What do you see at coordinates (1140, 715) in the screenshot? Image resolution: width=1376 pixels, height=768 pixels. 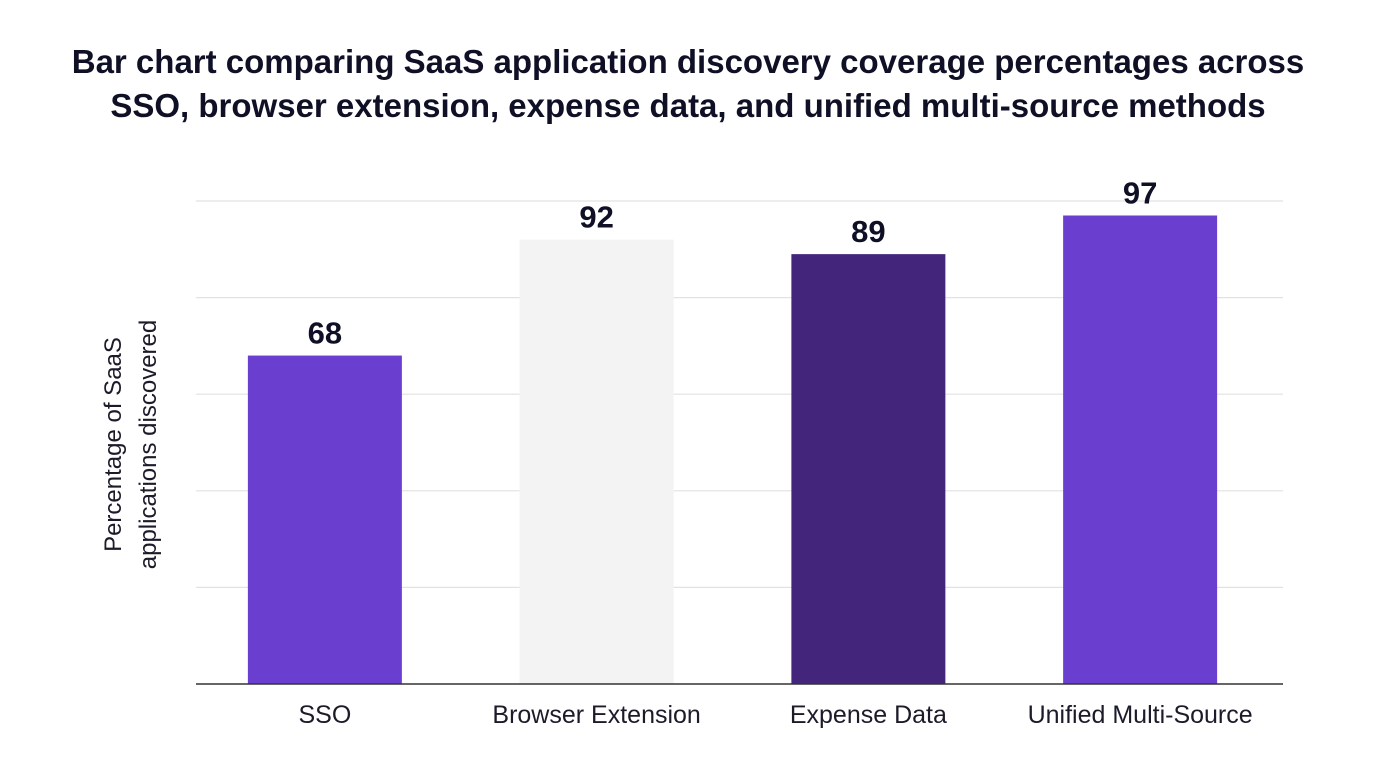 I see `x-tick-label: Unified Multi-Source` at bounding box center [1140, 715].